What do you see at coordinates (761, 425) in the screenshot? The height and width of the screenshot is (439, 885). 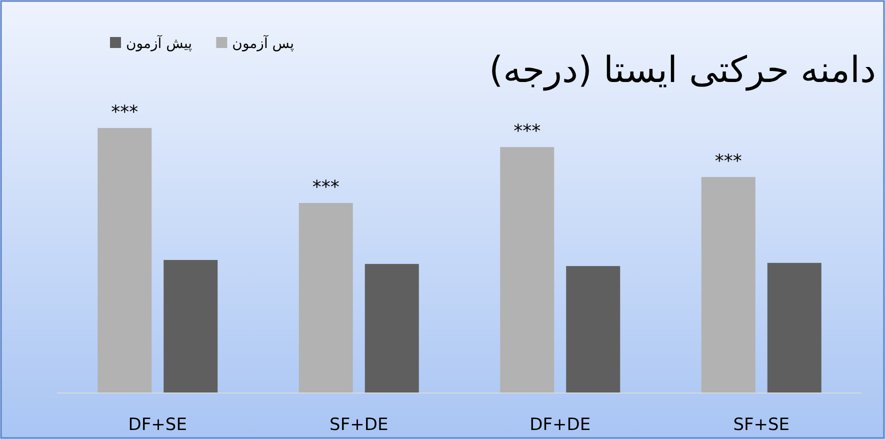 I see `x-tick-label: SF+SE` at bounding box center [761, 425].